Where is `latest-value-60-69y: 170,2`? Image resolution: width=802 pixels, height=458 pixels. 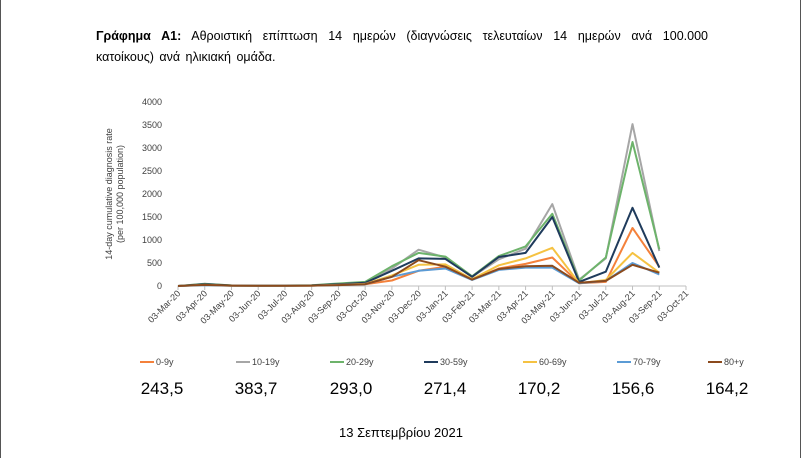 latest-value-60-69y: 170,2 is located at coordinates (539, 388).